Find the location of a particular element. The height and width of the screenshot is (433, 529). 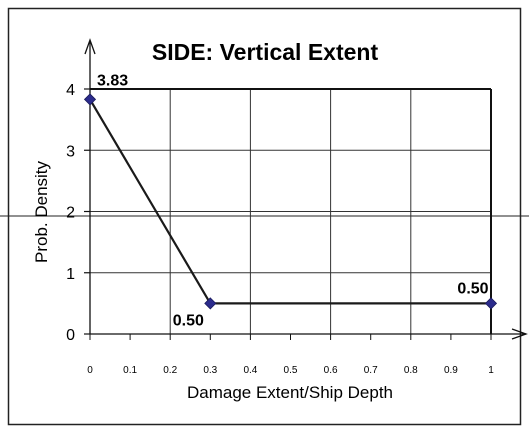

x-tick-label: 0.7 is located at coordinates (371, 370).